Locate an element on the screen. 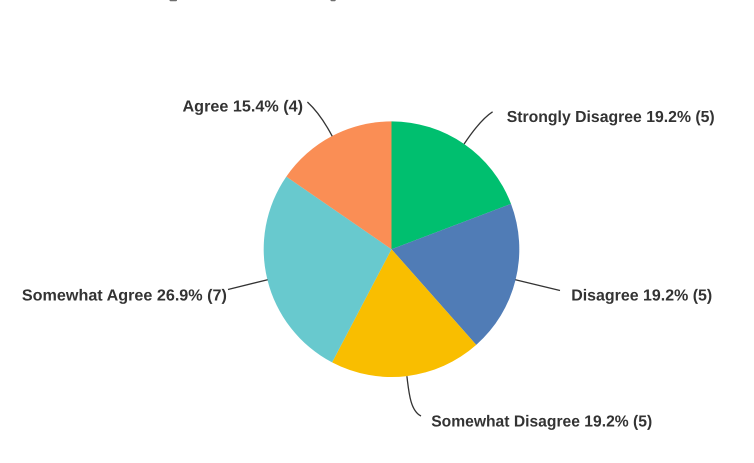 The image size is (754, 463). svg-text: Somewhat Agree 26.9% (7) is located at coordinates (124, 295).